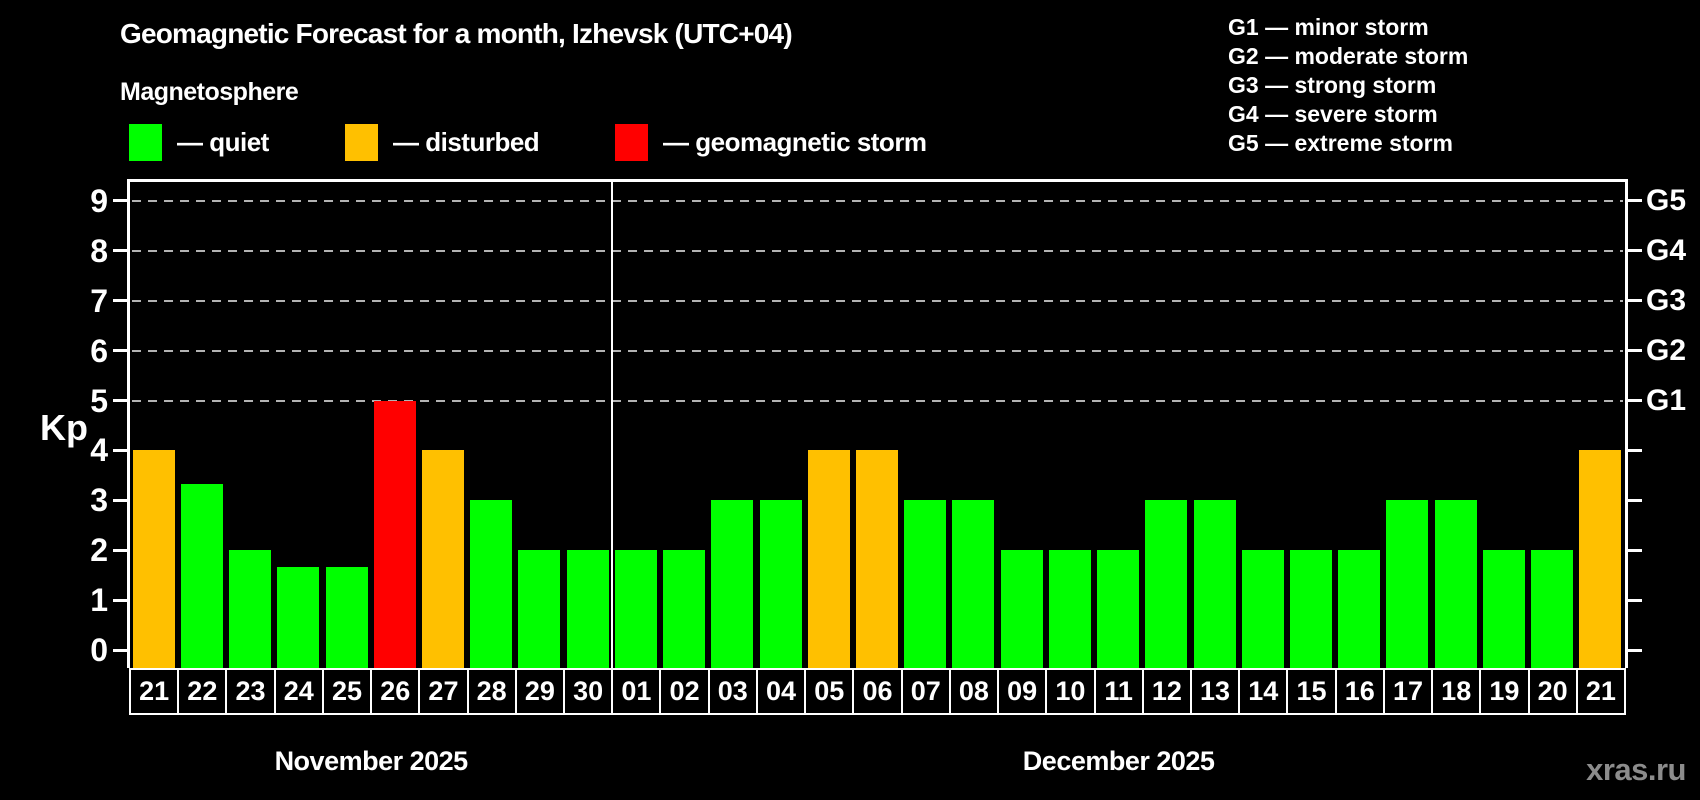 The height and width of the screenshot is (800, 1700). What do you see at coordinates (250, 691) in the screenshot?
I see `x-axis-day-23-nov: 23` at bounding box center [250, 691].